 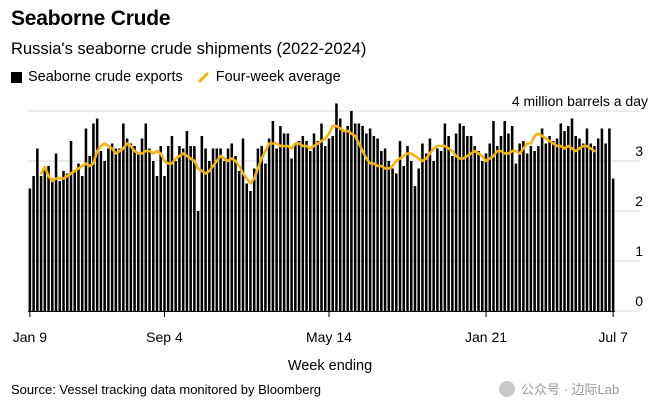 What do you see at coordinates (164, 337) in the screenshot?
I see `x-tick-label: Sep 4` at bounding box center [164, 337].